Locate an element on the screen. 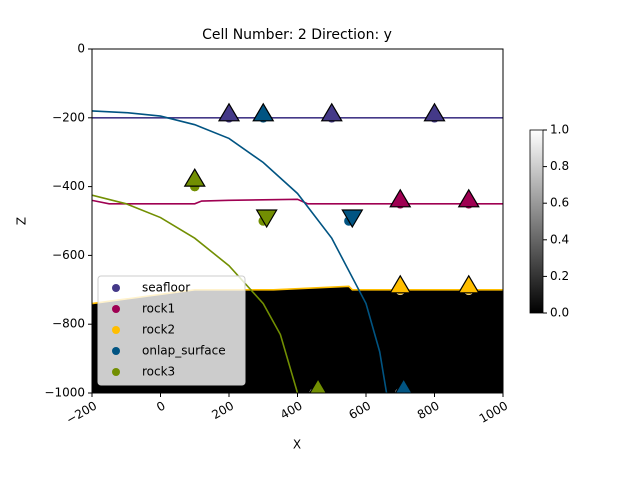 This screenshot has width=640, height=484. y-axis-label: Z is located at coordinates (22, 221).